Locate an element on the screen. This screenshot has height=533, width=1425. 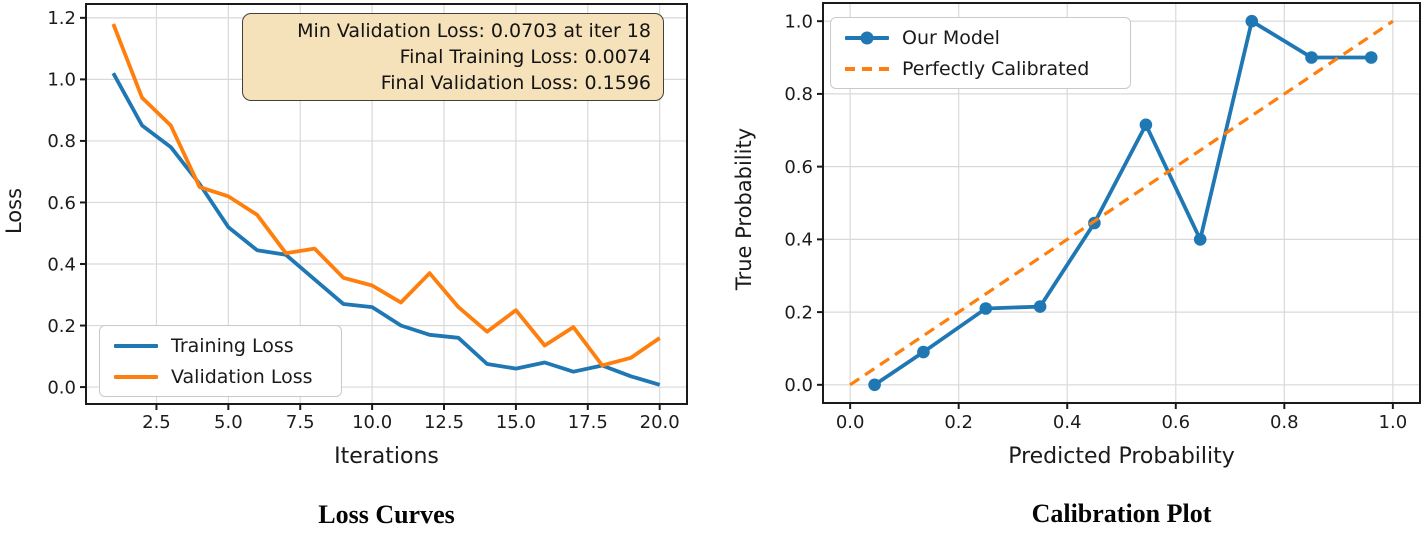
annotation-min-validation-loss: Min Validation Loss: 0.0703 at iter 18 is located at coordinates (474, 31).